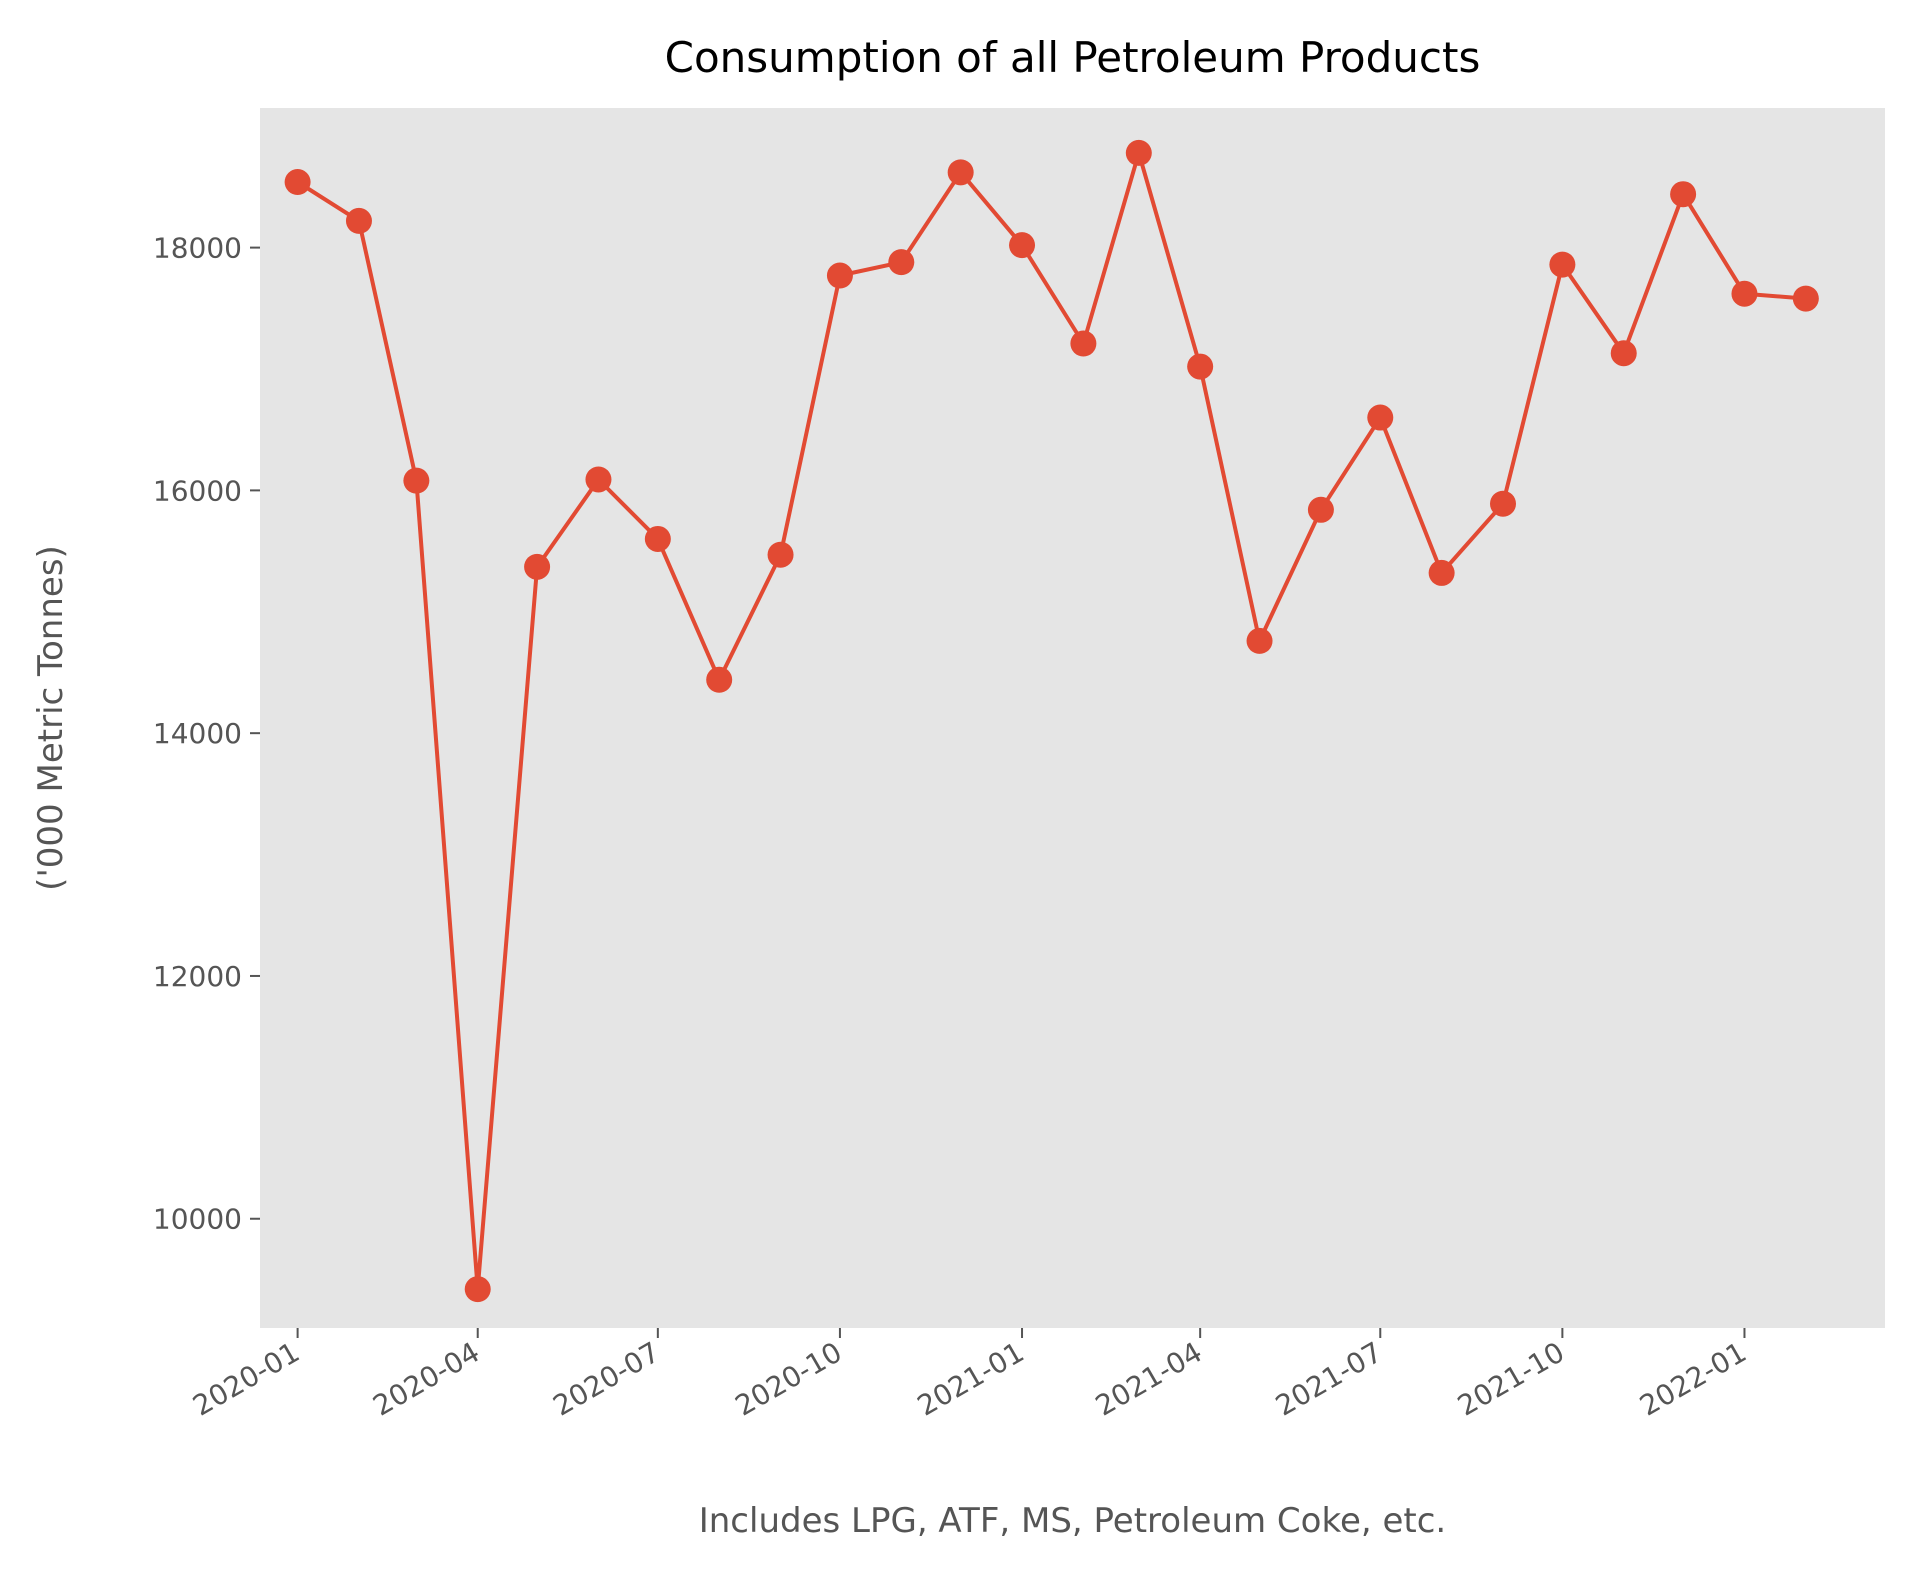 The width and height of the screenshot is (1913, 1570). I want to click on y-axis-label: ('000 Metric Tonnes), so click(51, 718).